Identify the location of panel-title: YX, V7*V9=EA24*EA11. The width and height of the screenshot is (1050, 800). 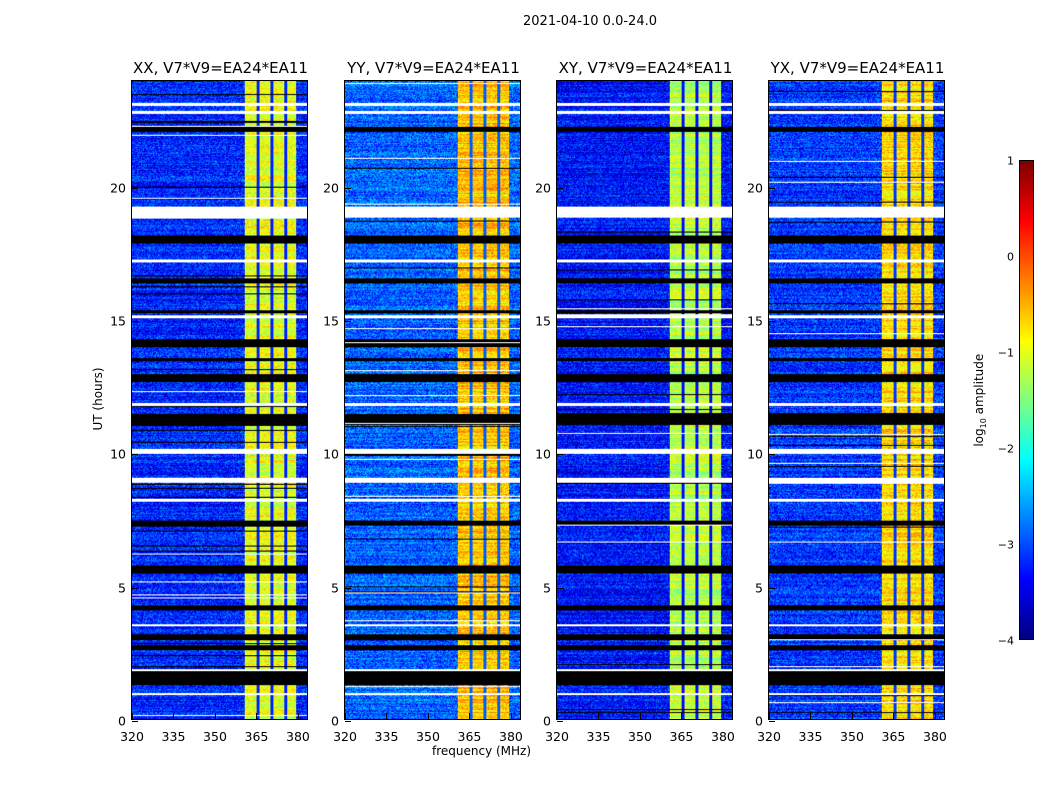
(857, 68).